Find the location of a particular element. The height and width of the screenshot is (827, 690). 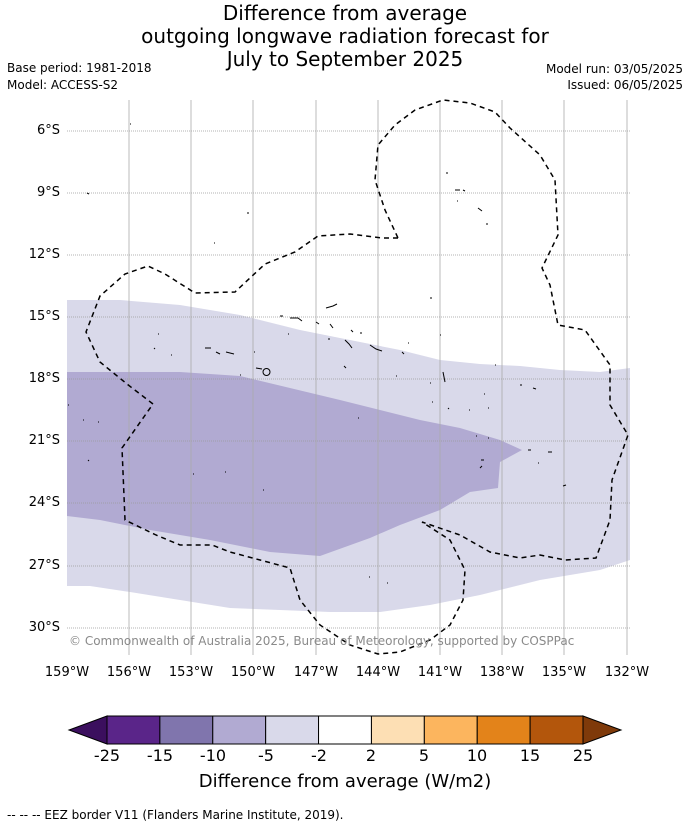

map-title-line-1: Difference from average is located at coordinates (345, 13).